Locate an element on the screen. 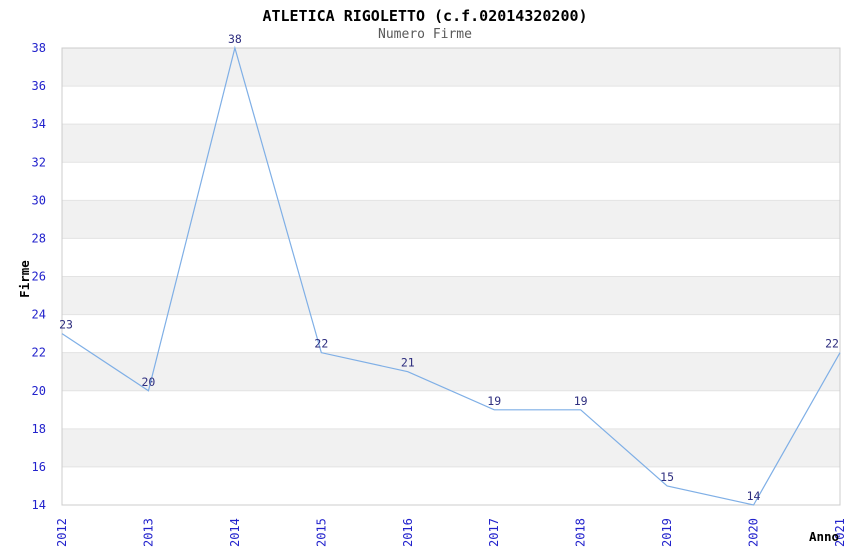 Image resolution: width=850 pixels, height=550 pixels. x-tick-label: 2017 is located at coordinates (494, 532).